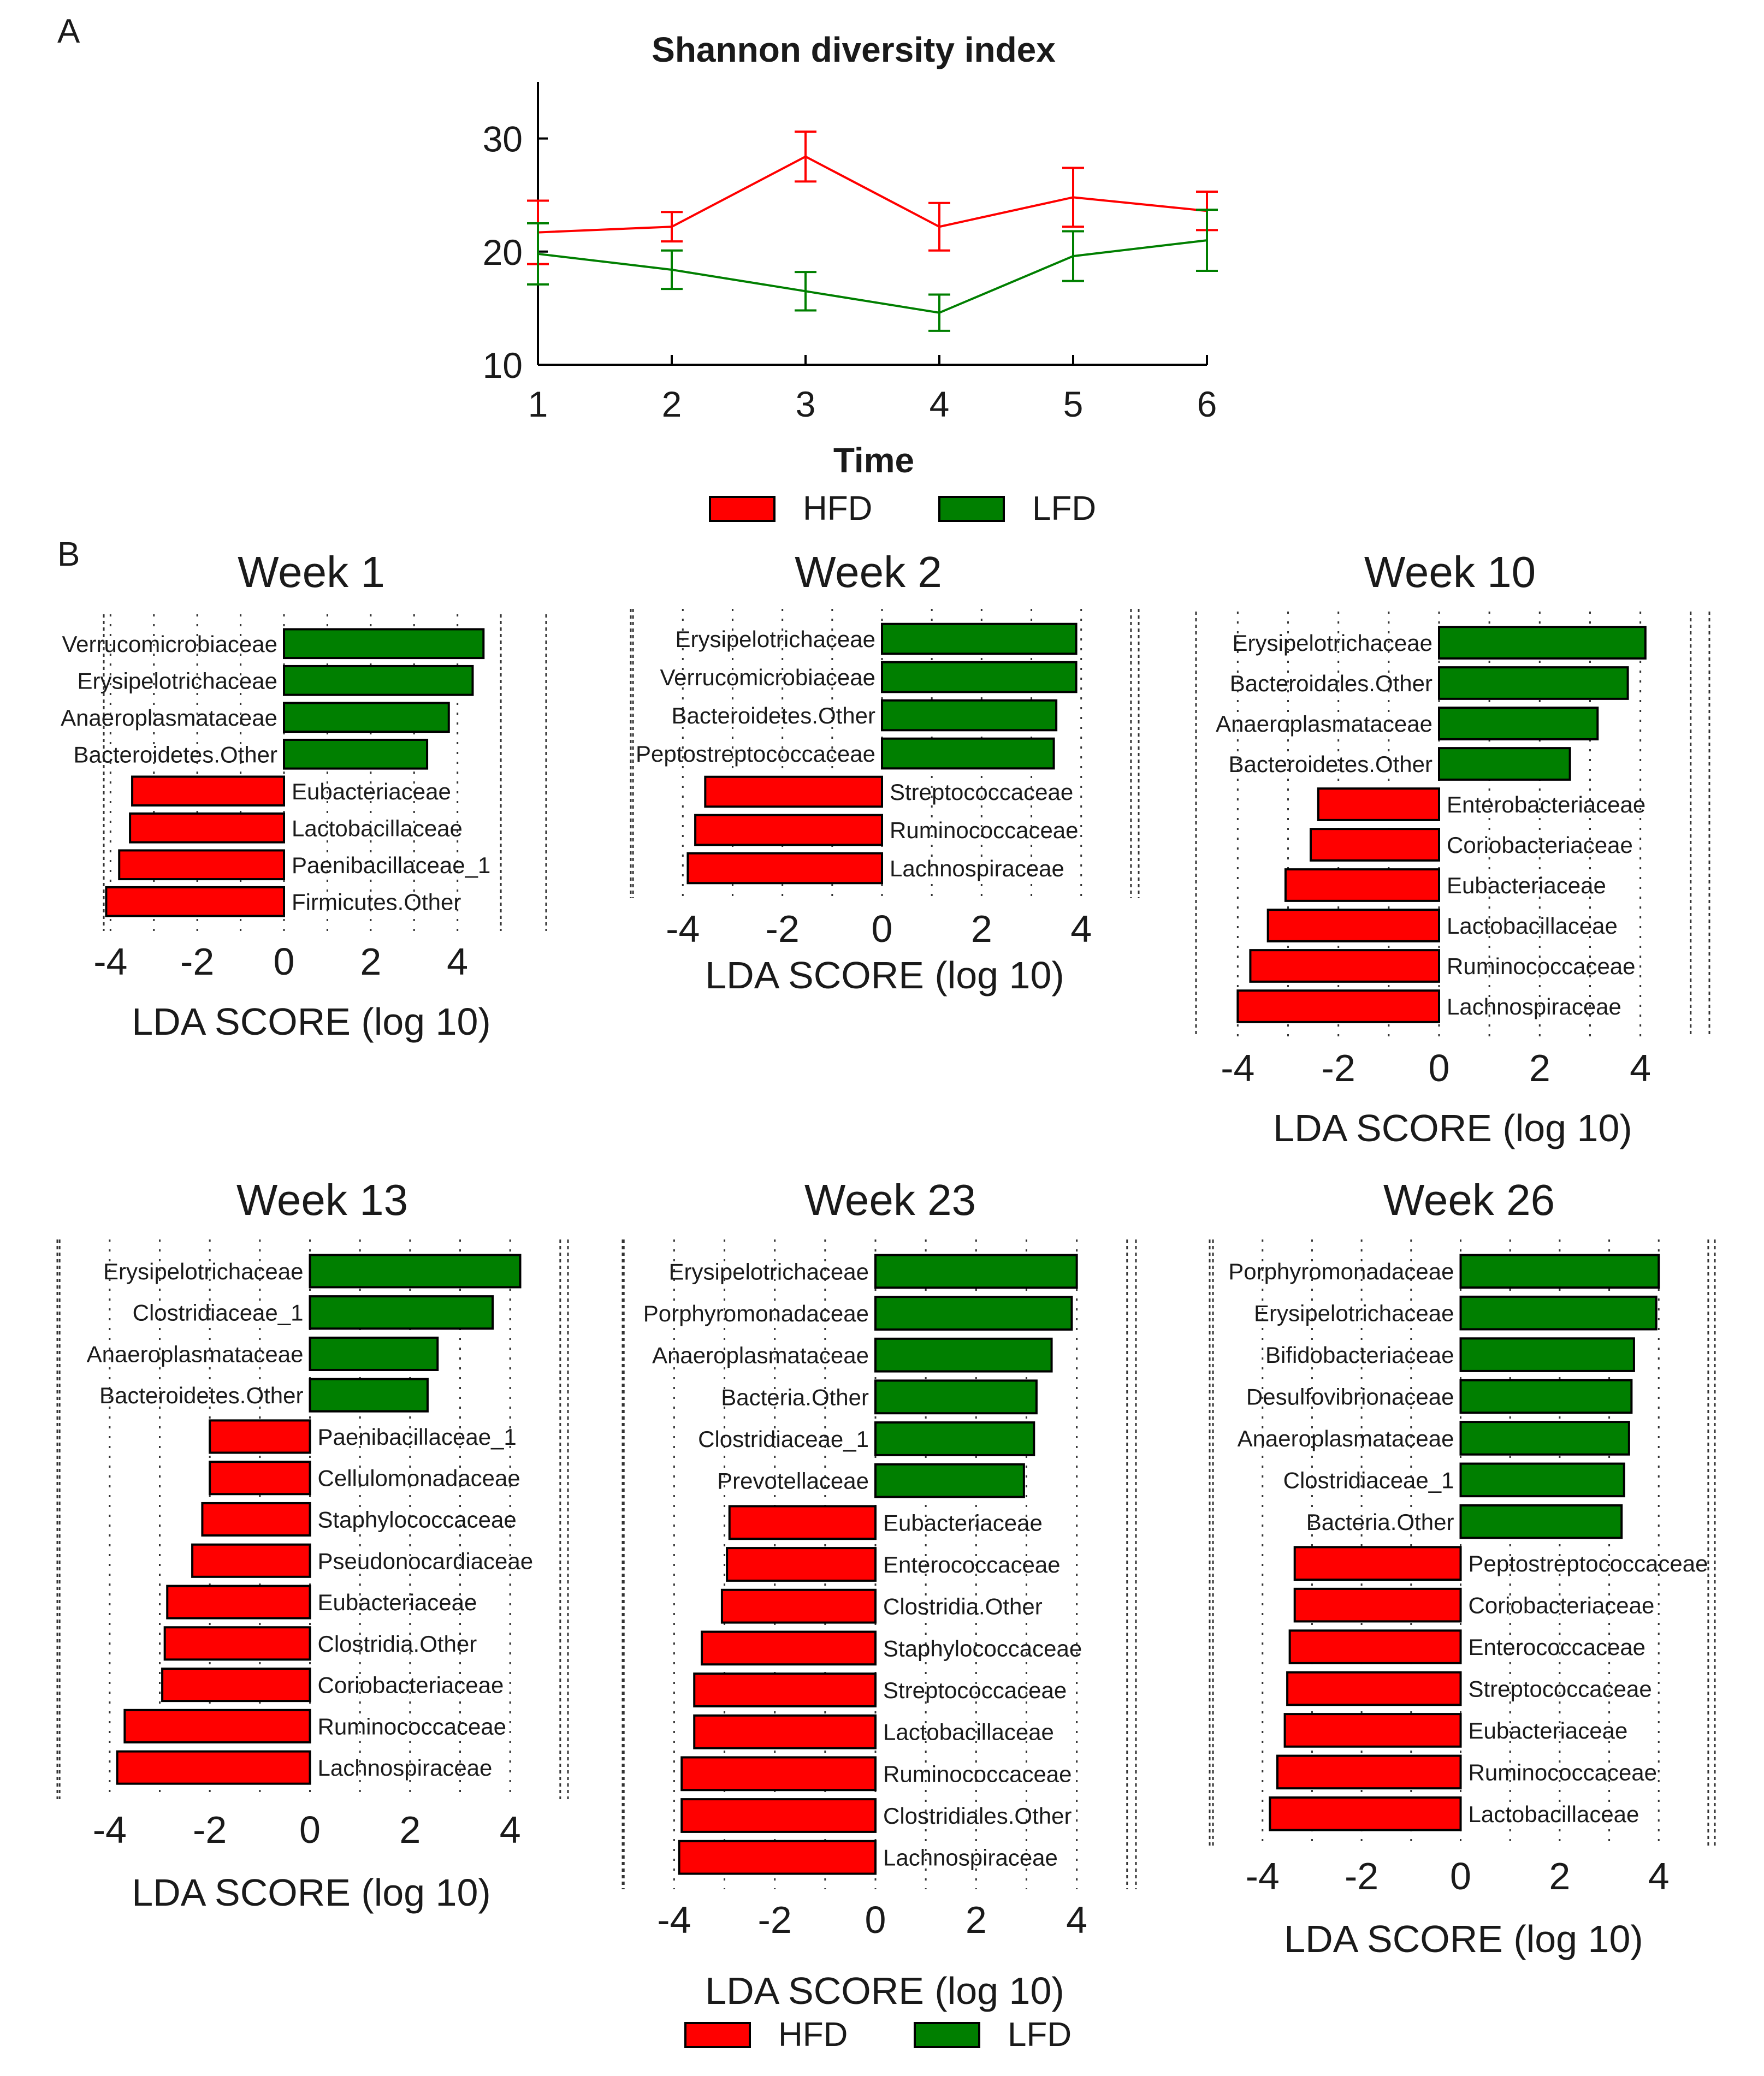 This screenshot has height=2076, width=1764. Describe the element at coordinates (68, 31) in the screenshot. I see `panel-label-a: A` at that location.